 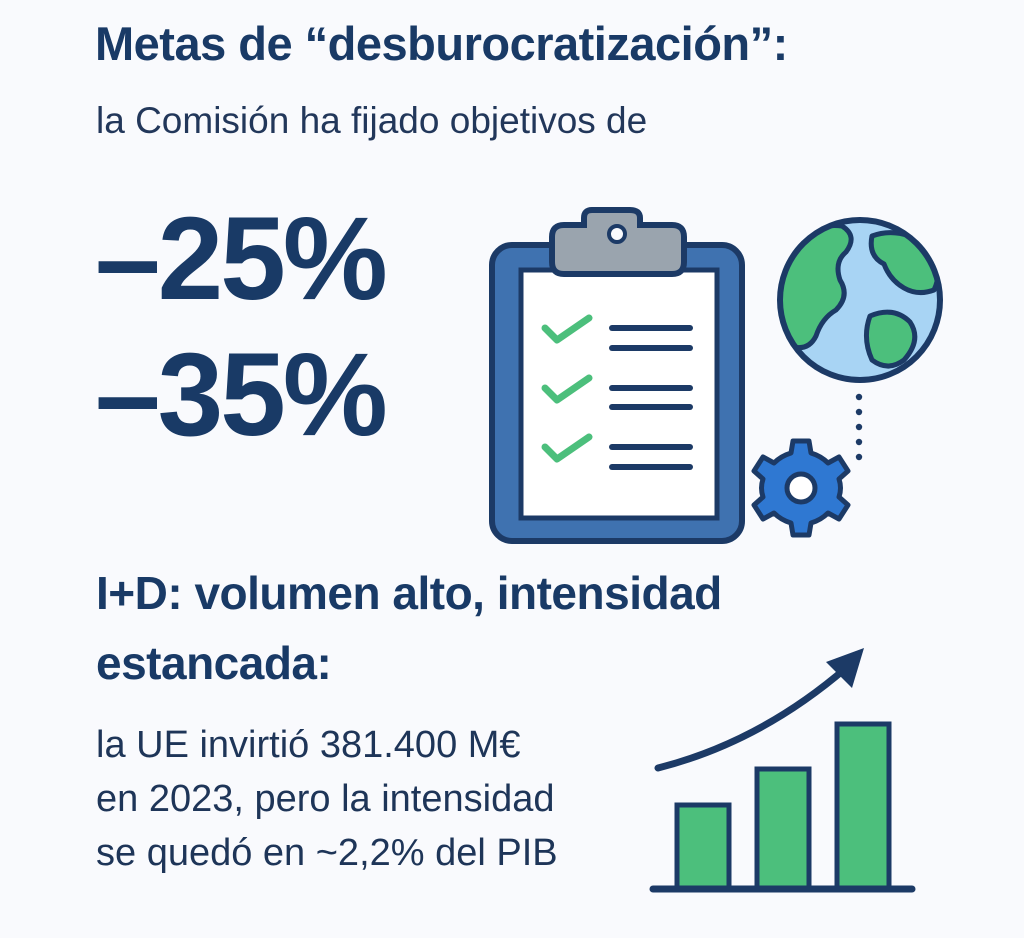 I want to click on page-title: Metas de “desburocratización”:, so click(x=441, y=43).